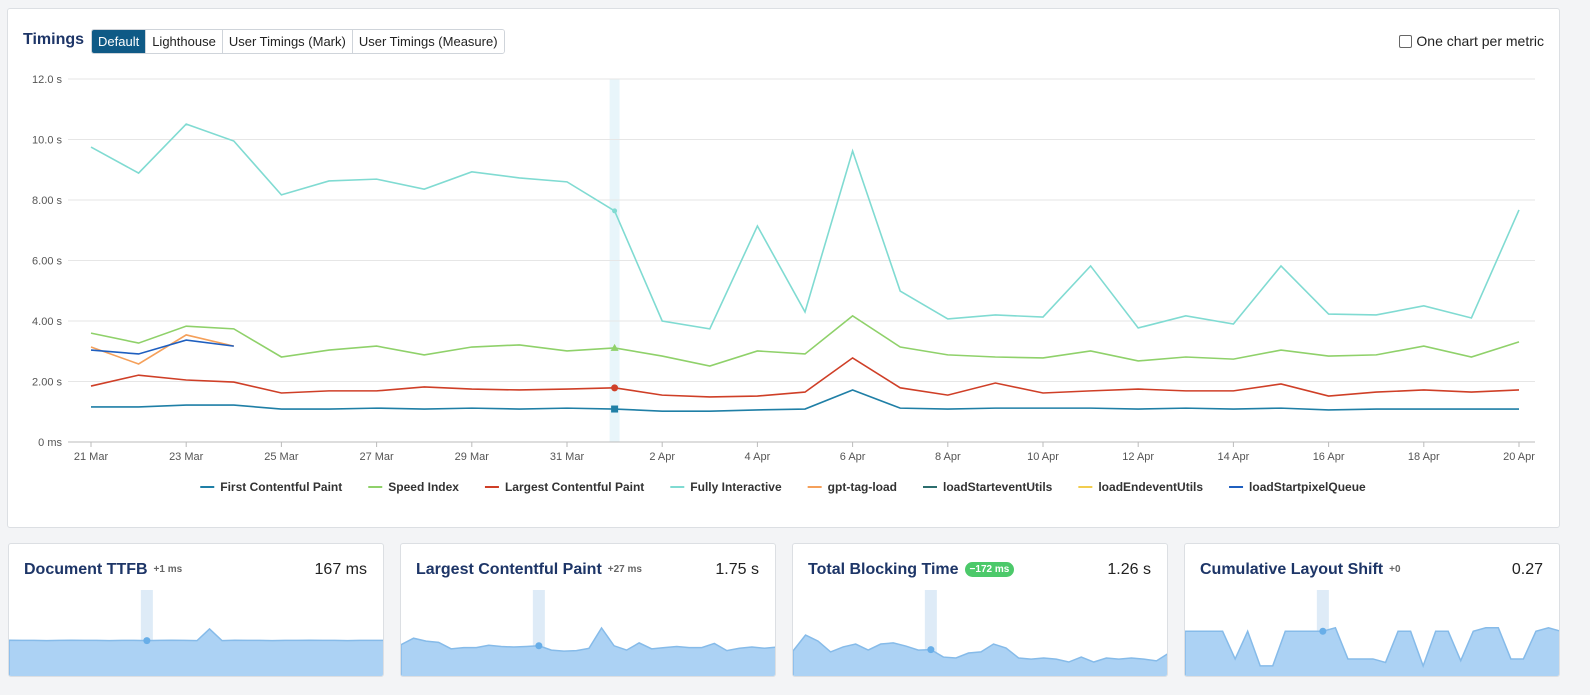 Image resolution: width=1590 pixels, height=695 pixels. What do you see at coordinates (1138, 457) in the screenshot?
I see `x-tick-label: 12 Apr` at bounding box center [1138, 457].